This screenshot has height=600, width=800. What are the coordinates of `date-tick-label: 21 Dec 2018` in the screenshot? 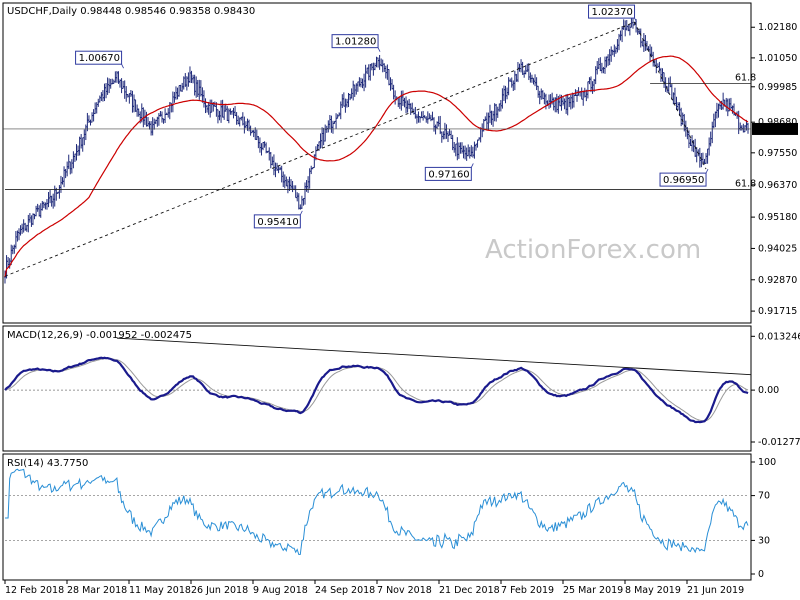 It's located at (469, 590).